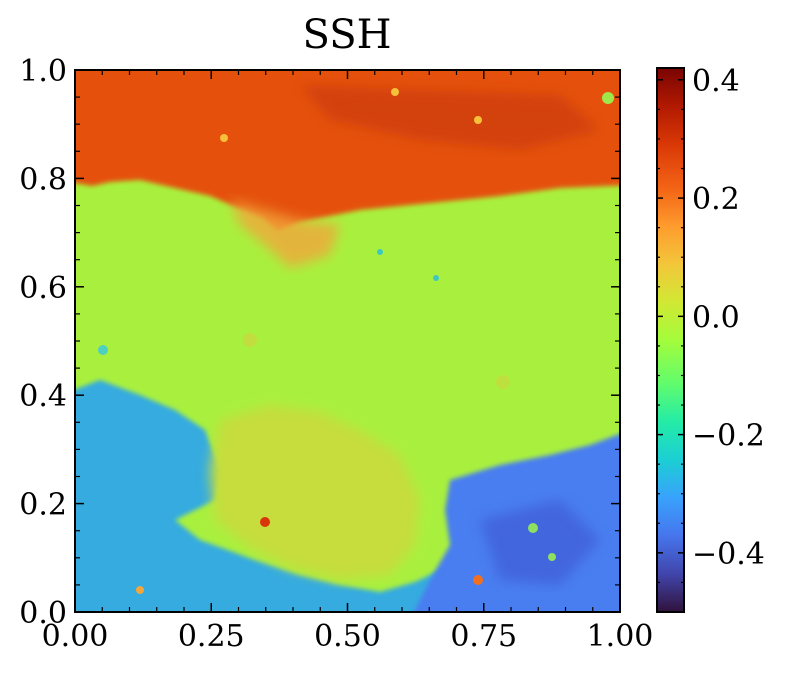 The image size is (788, 673). I want to click on colorbar-tick-label: 0.4, so click(716, 81).